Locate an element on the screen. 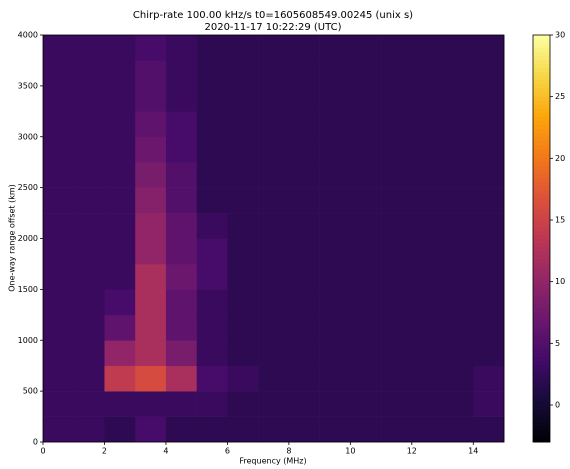 Image resolution: width=570 pixels, height=469 pixels. colorbar-tick-label: 25 is located at coordinates (560, 96).